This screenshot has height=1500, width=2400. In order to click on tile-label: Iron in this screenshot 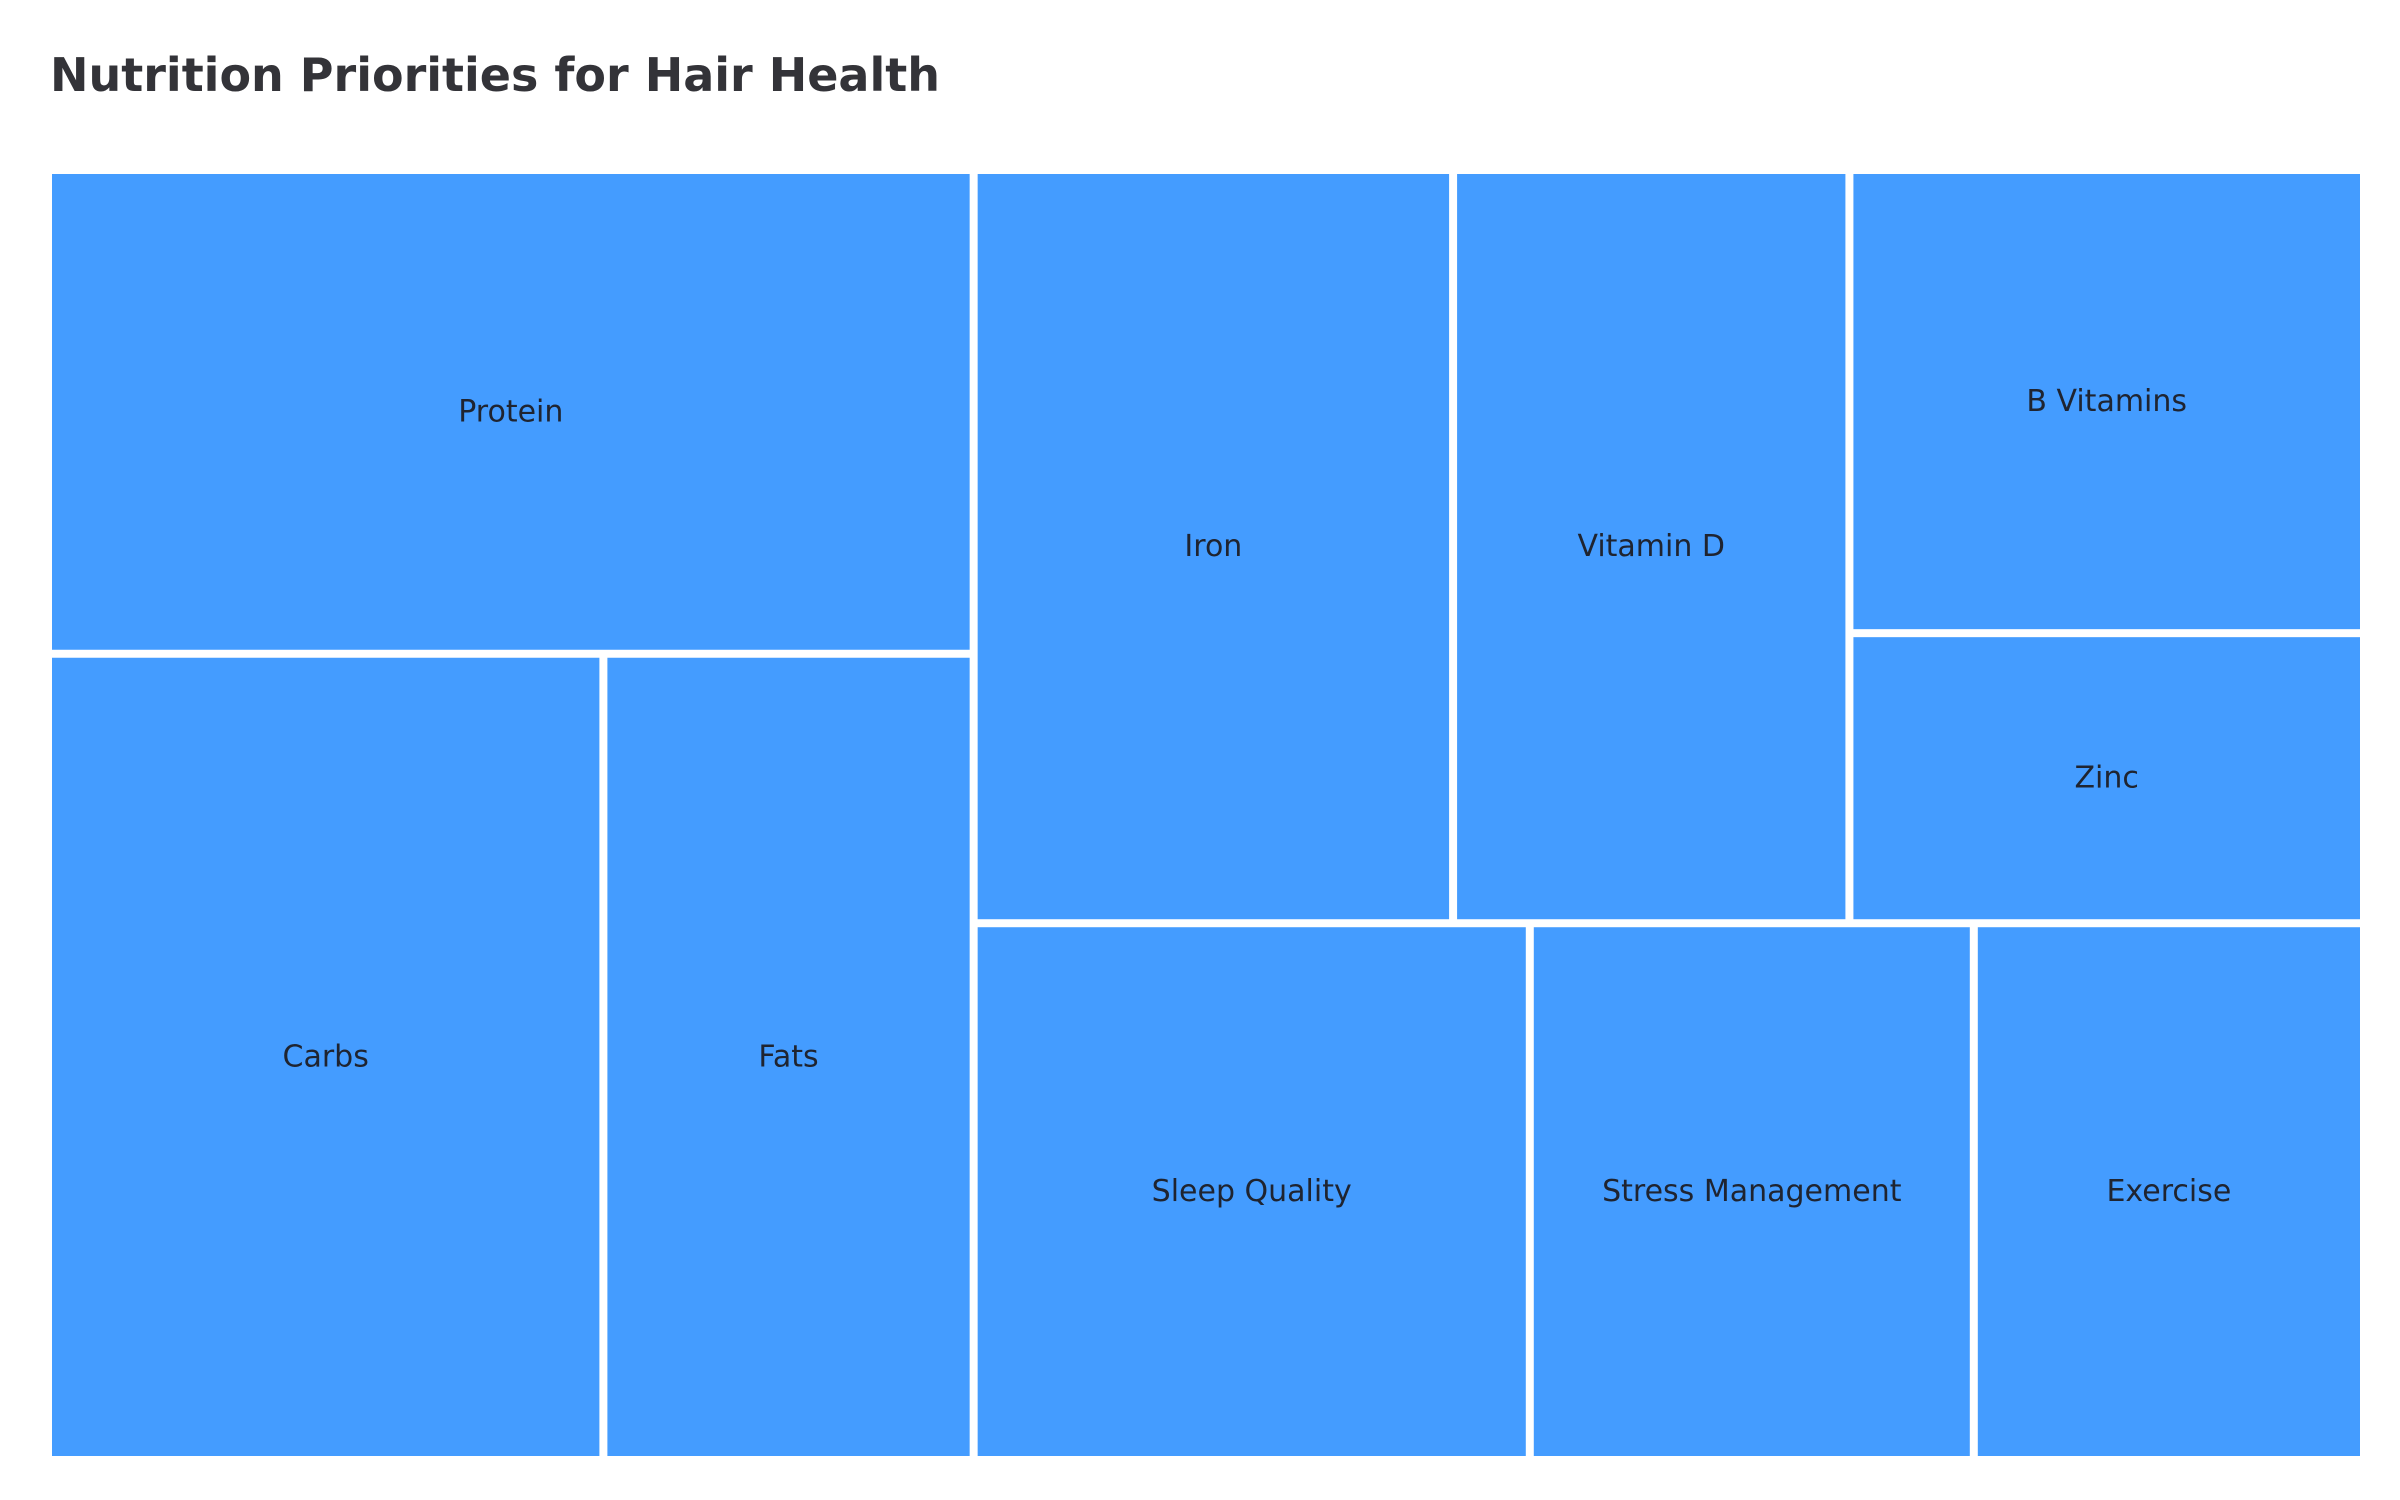, I will do `click(1213, 546)`.